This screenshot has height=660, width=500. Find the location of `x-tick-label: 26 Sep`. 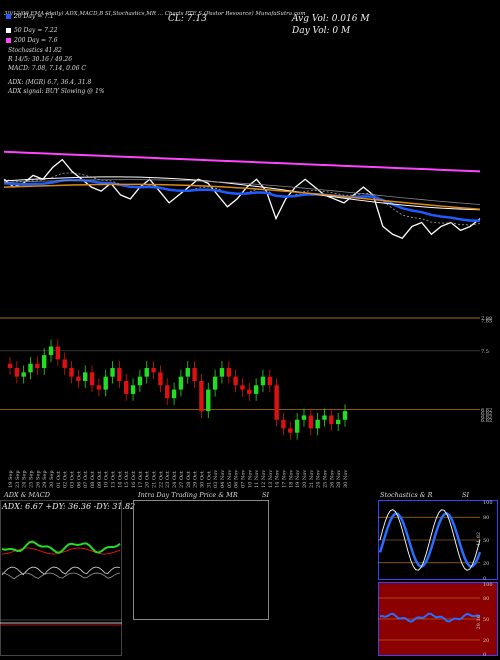

x-tick-label: 26 Sep is located at coordinates (38, 479).